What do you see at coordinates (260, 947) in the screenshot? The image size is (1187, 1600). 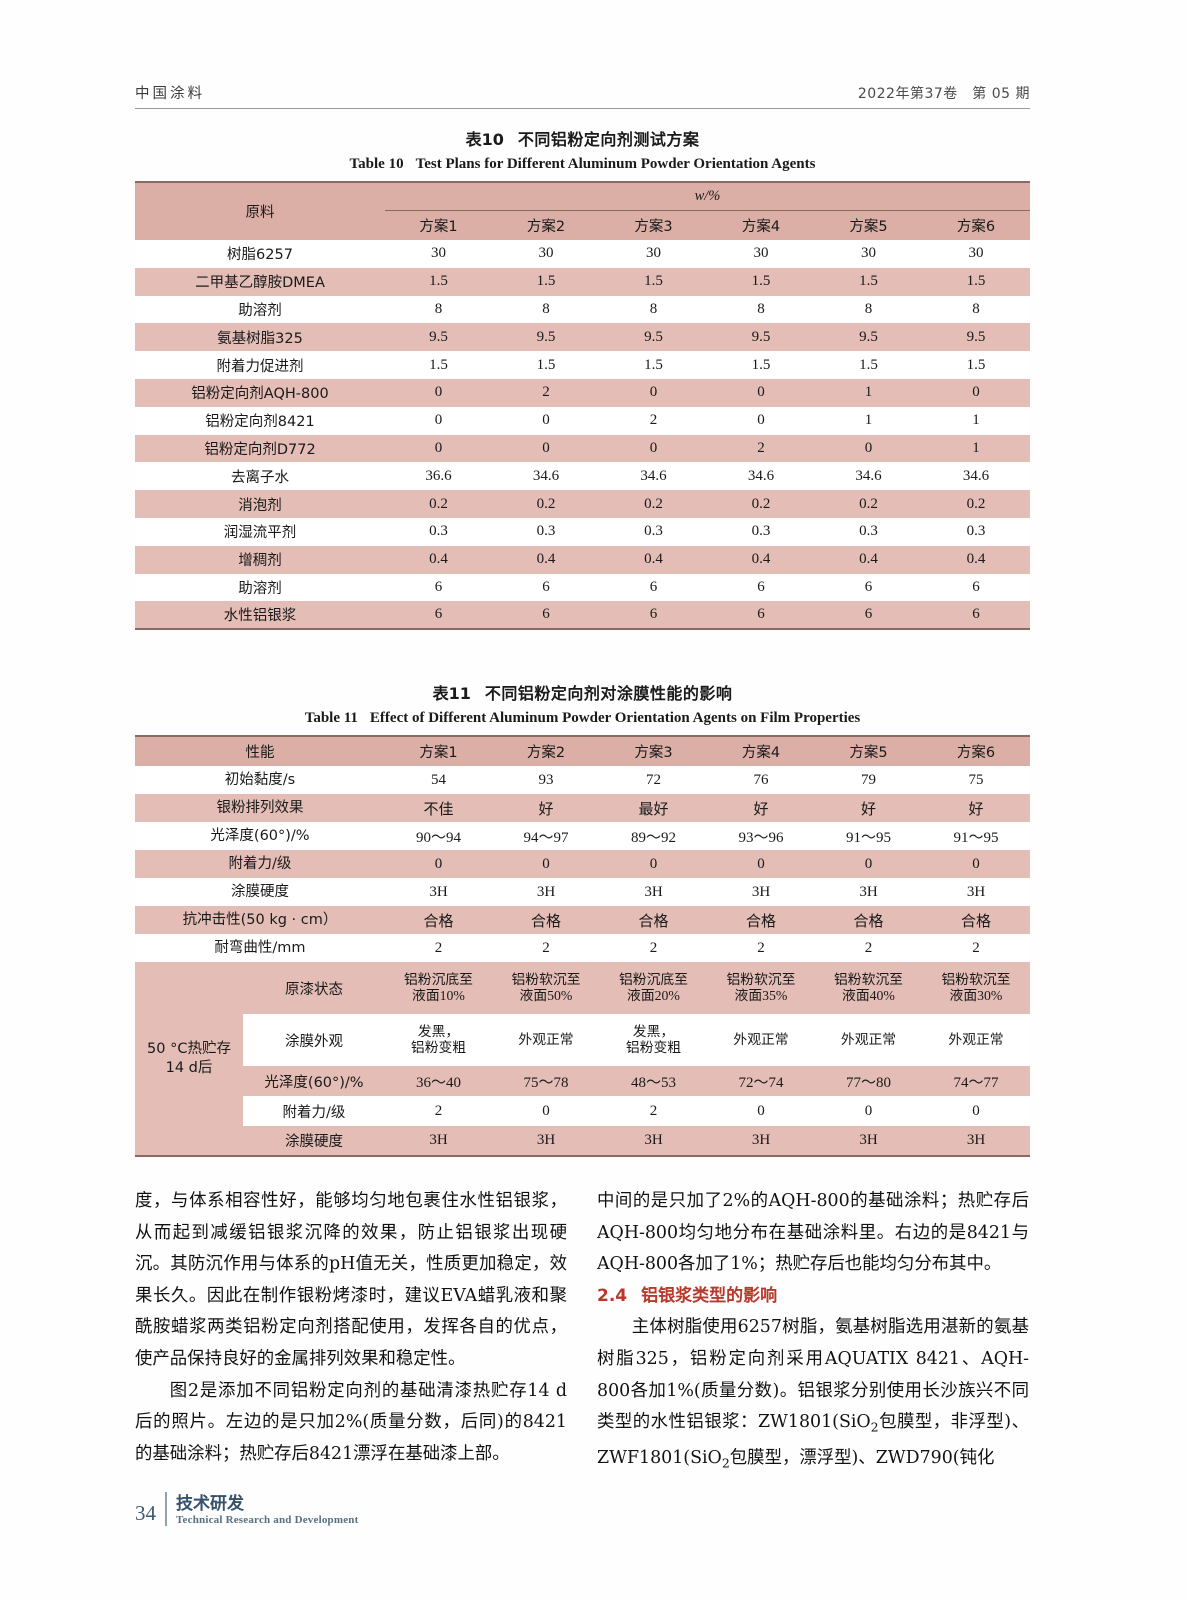 I see `table-11-row-label: 耐弯曲性/mm` at bounding box center [260, 947].